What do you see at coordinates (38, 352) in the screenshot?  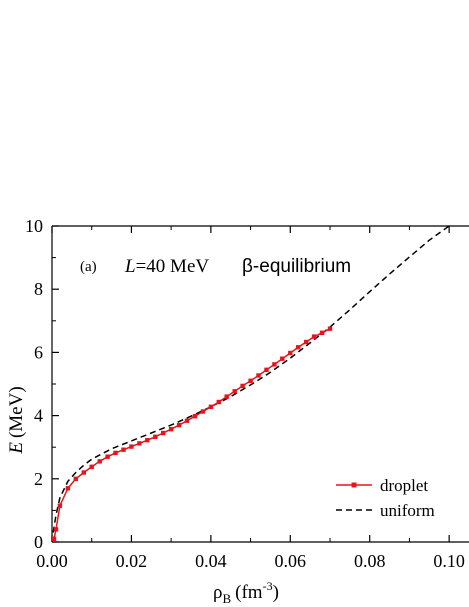 I see `y-tick-label: 6` at bounding box center [38, 352].